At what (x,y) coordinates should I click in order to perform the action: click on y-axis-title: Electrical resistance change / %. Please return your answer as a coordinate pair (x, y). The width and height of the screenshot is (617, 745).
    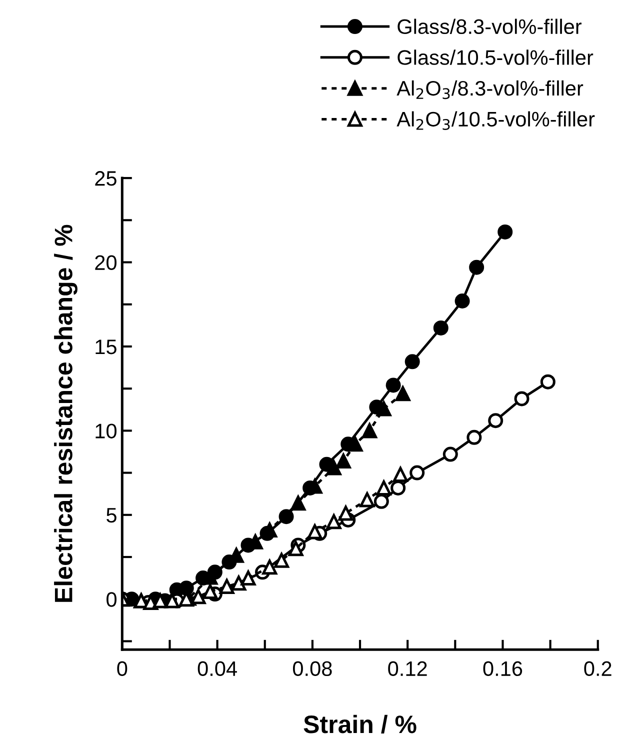
    Looking at the image, I should click on (66, 413).